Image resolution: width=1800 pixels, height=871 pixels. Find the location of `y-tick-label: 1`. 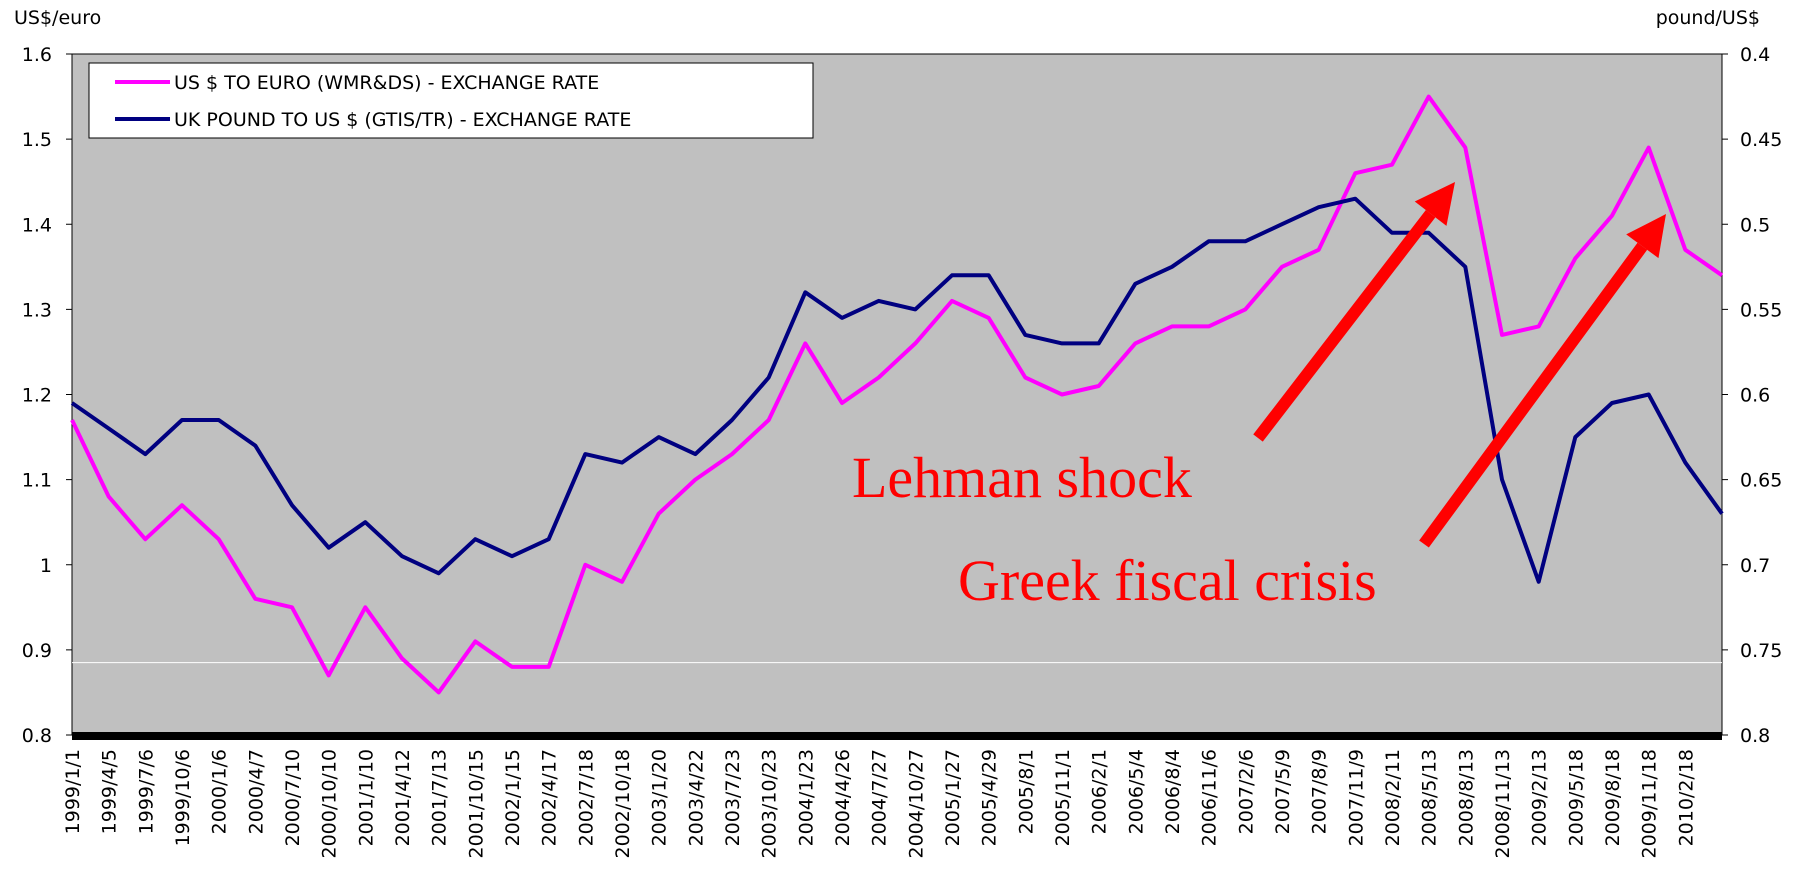

y-tick-label: 1 is located at coordinates (46, 566).